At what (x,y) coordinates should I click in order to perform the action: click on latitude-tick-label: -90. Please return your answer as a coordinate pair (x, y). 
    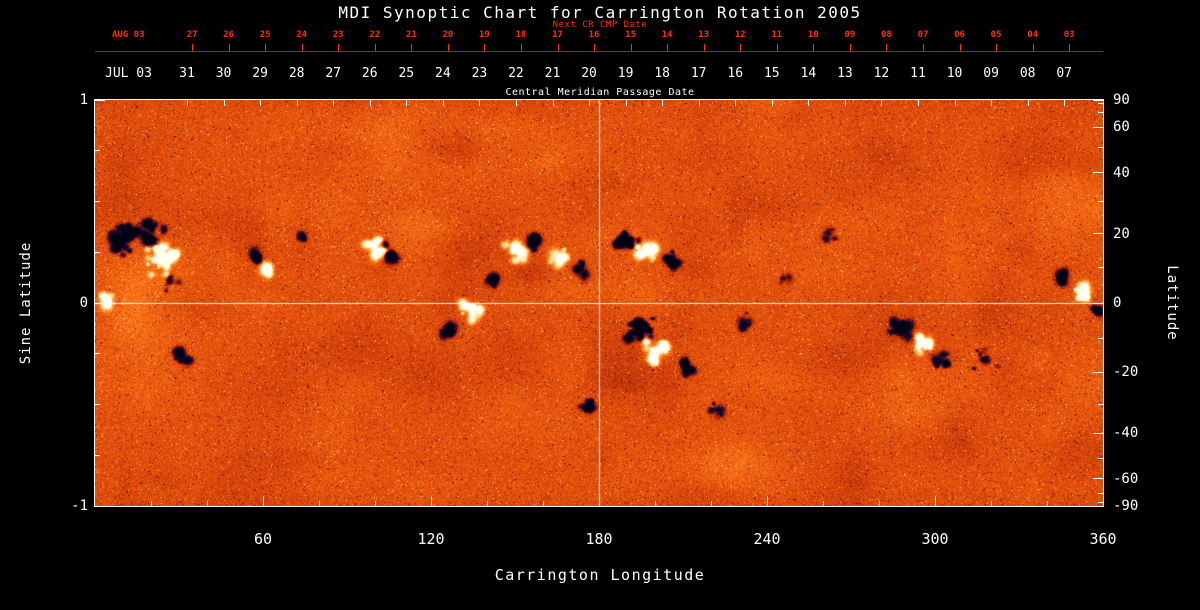
    Looking at the image, I should click on (1126, 506).